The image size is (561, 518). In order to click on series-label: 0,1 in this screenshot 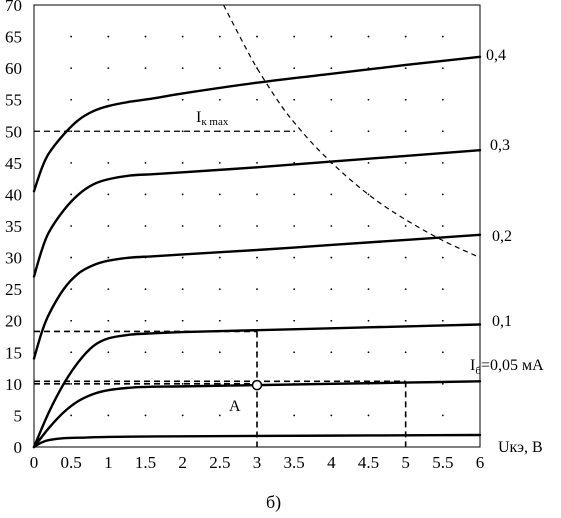, I will do `click(502, 321)`.